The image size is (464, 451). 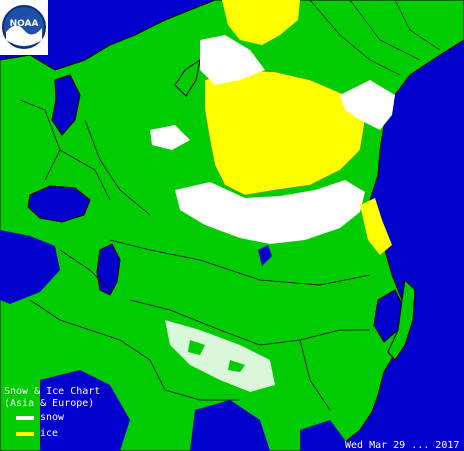 I want to click on land-novaya-zemlya, so click(x=187, y=77).